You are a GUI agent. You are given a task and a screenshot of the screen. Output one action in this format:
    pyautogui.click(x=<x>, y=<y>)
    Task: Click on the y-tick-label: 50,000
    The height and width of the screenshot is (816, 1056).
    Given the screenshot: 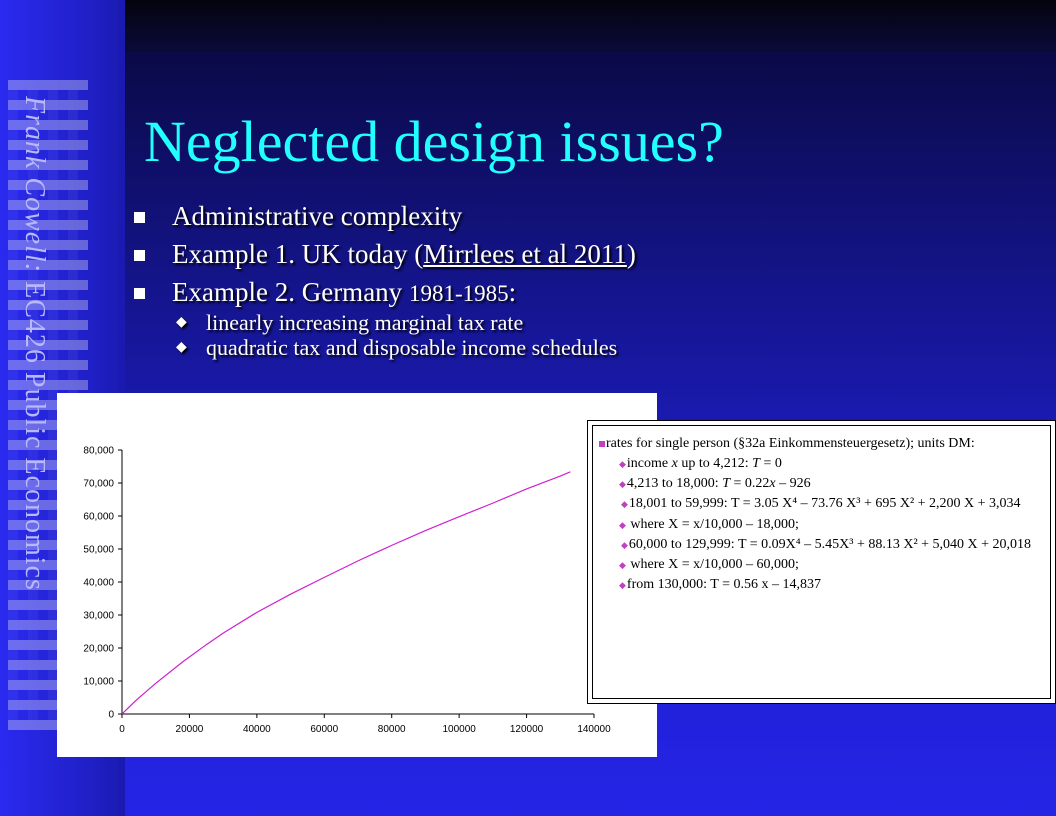 What is the action you would take?
    pyautogui.click(x=98, y=550)
    